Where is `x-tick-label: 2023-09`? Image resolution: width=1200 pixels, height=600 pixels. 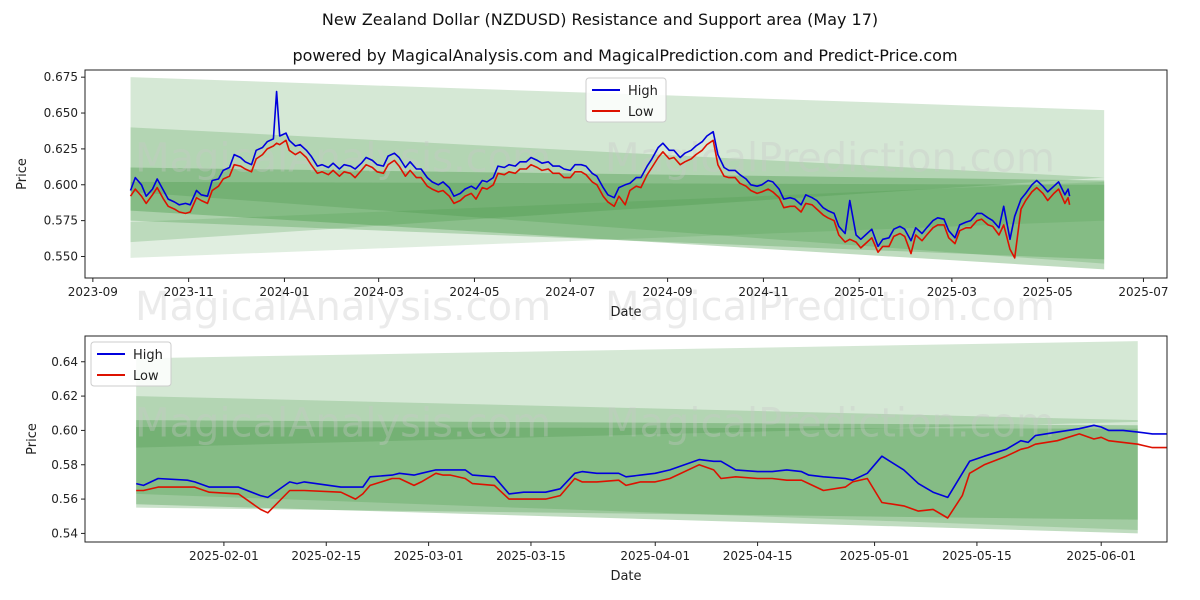
x-tick-label: 2023-09 is located at coordinates (93, 292).